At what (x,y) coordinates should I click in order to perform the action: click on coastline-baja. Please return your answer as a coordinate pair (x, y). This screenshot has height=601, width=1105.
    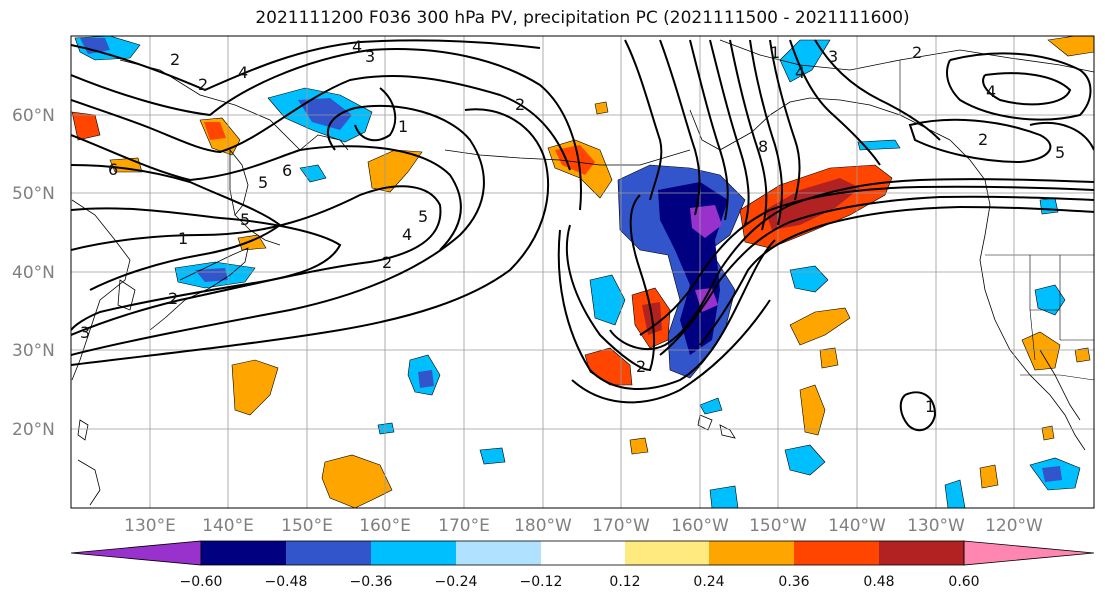
    Looking at the image, I should click on (1060, 385).